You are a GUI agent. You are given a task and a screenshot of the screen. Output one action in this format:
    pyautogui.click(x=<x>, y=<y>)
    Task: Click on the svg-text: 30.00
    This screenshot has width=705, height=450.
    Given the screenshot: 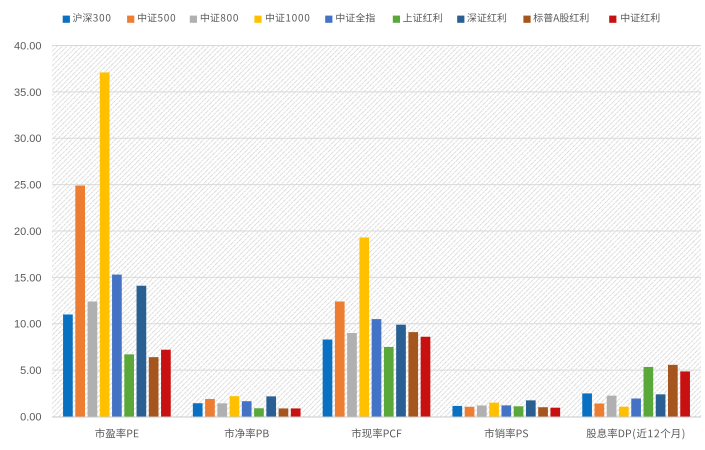 What is the action you would take?
    pyautogui.click(x=28, y=139)
    